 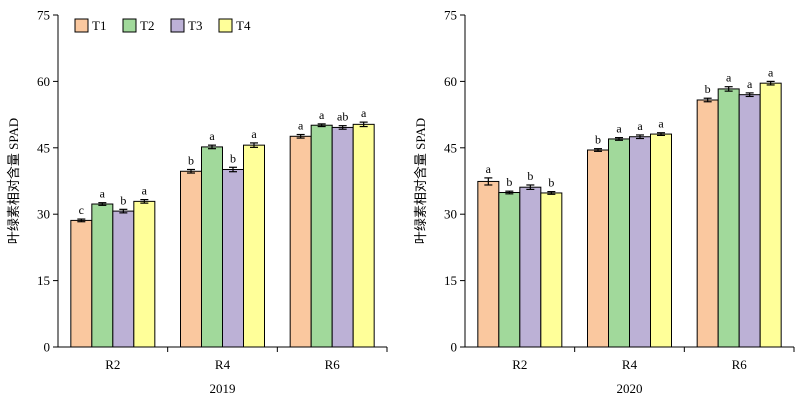 What do you see at coordinates (81, 210) in the screenshot?
I see `significance-label: c` at bounding box center [81, 210].